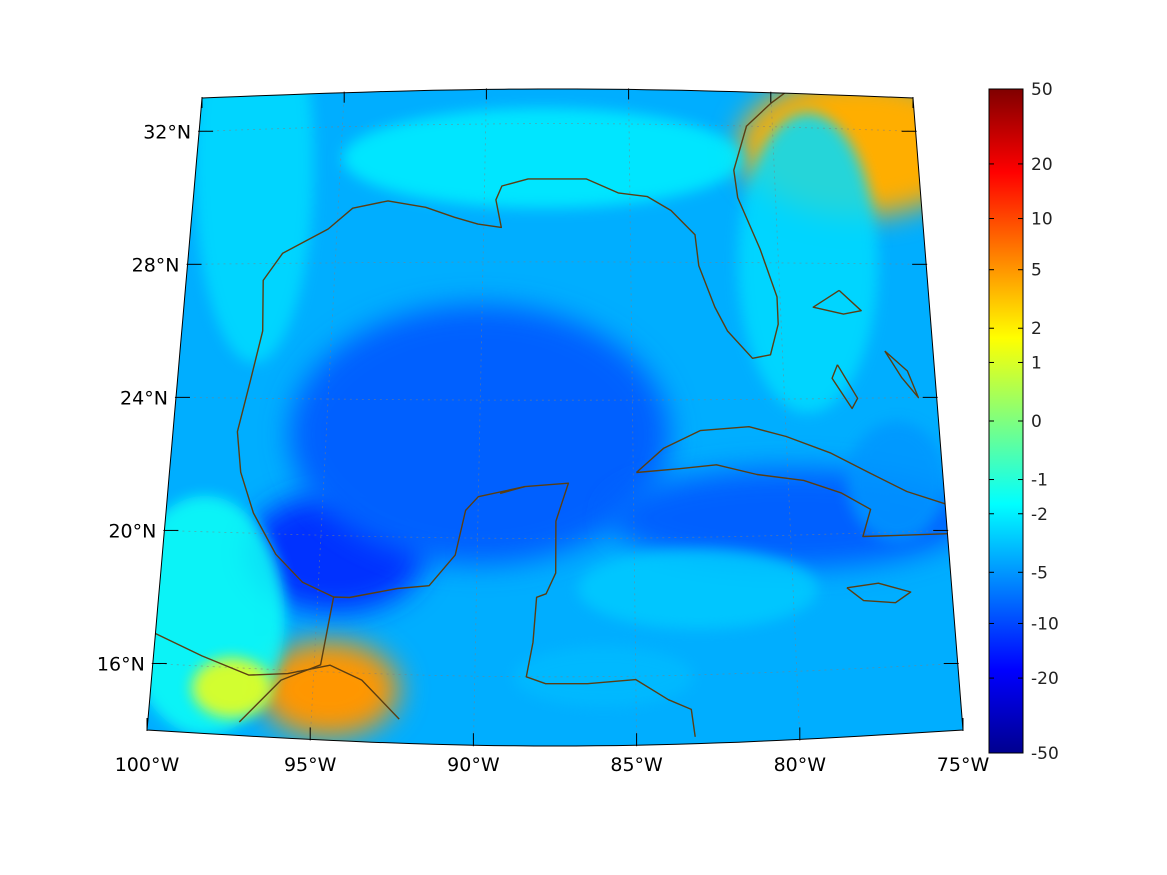  Describe the element at coordinates (156, 265) in the screenshot. I see `latitude-label: 28°N` at that location.